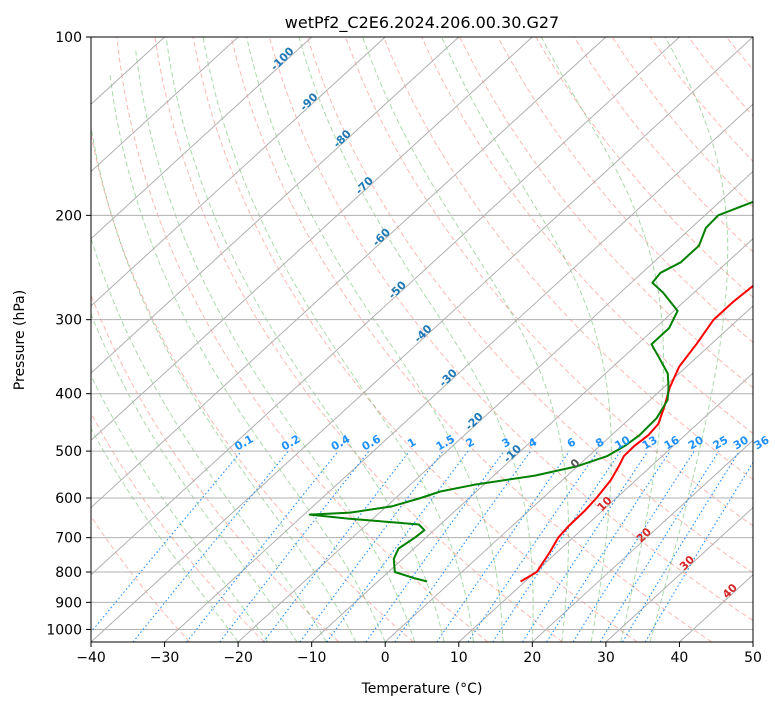  I want to click on x-tick-label: −10, so click(312, 658).